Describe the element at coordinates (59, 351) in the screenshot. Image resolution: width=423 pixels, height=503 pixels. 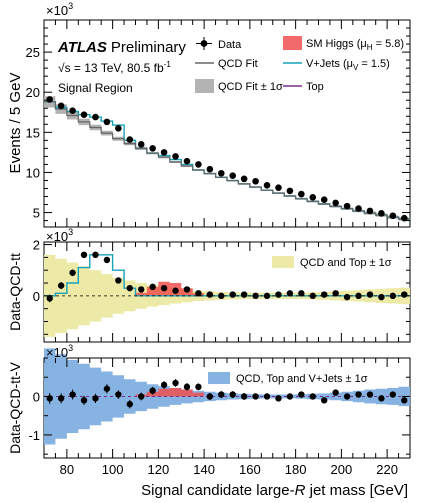
I see `sub2-exponent: ×10³` at that location.